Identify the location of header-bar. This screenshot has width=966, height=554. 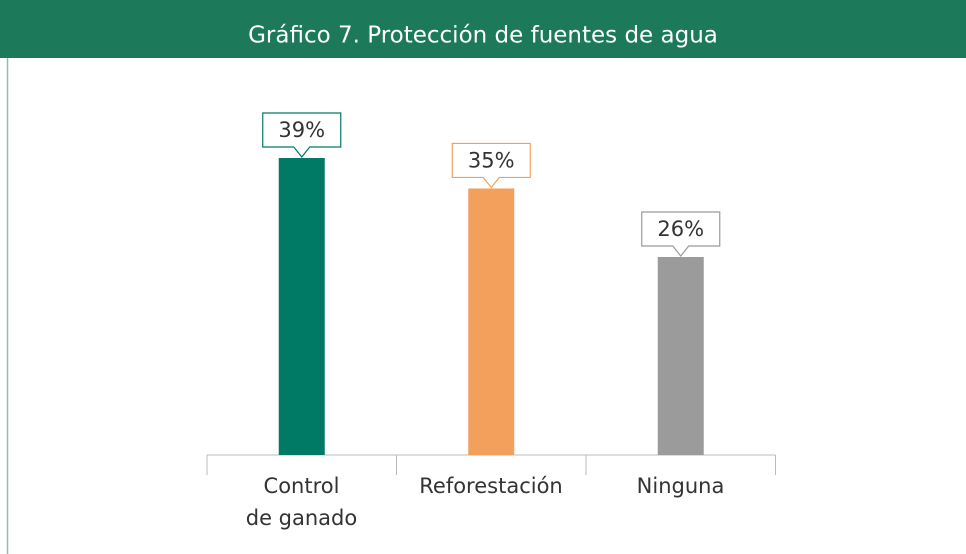
(483, 29).